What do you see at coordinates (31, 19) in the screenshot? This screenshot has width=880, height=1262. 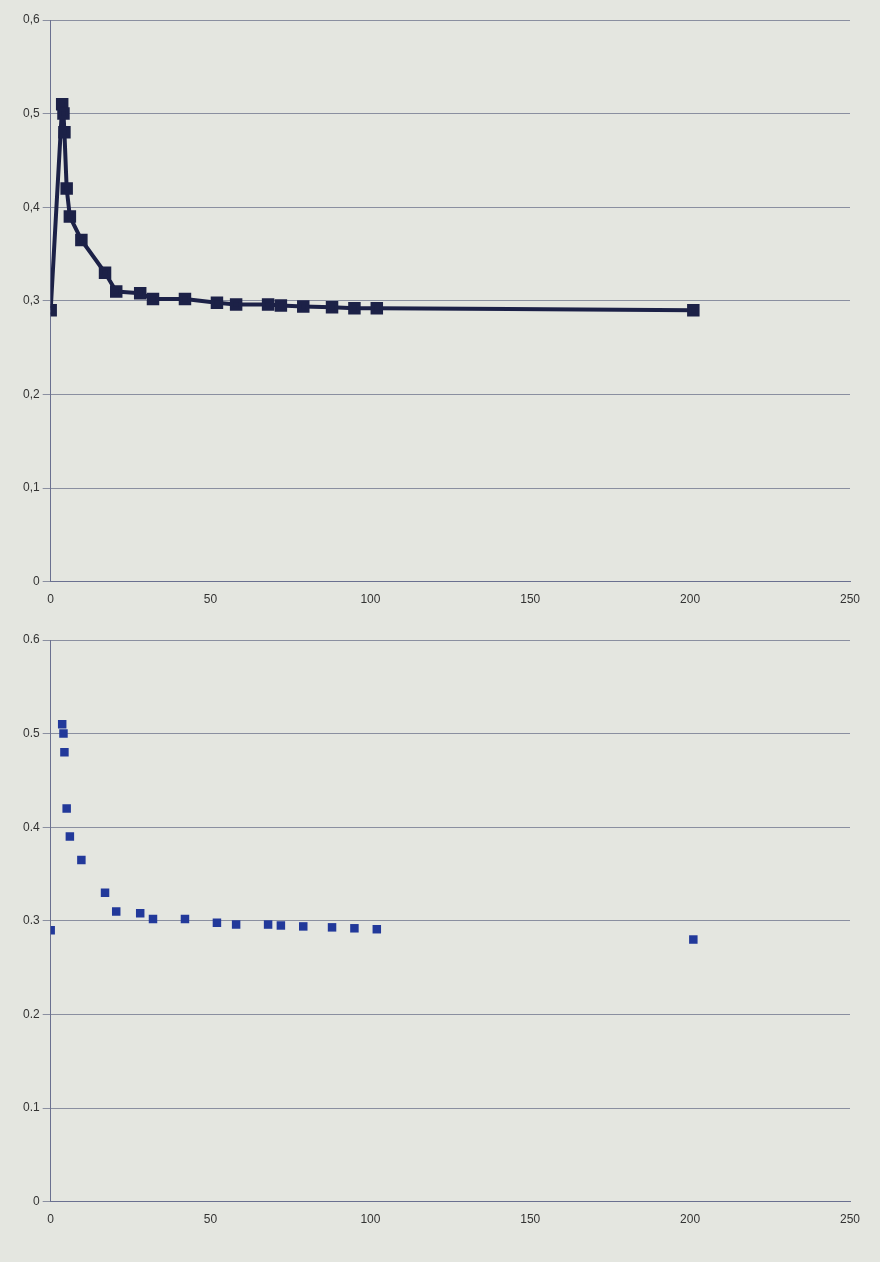 I see `y-tick-label: 0,6` at bounding box center [31, 19].